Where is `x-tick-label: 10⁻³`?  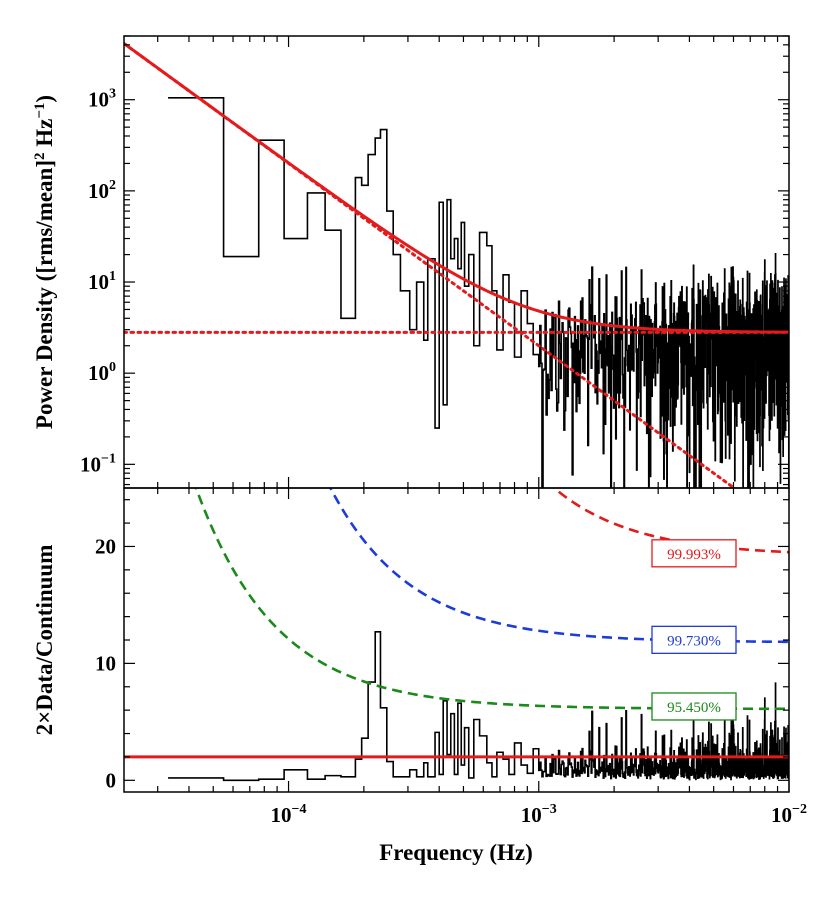
x-tick-label: 10⁻³ is located at coordinates (539, 814).